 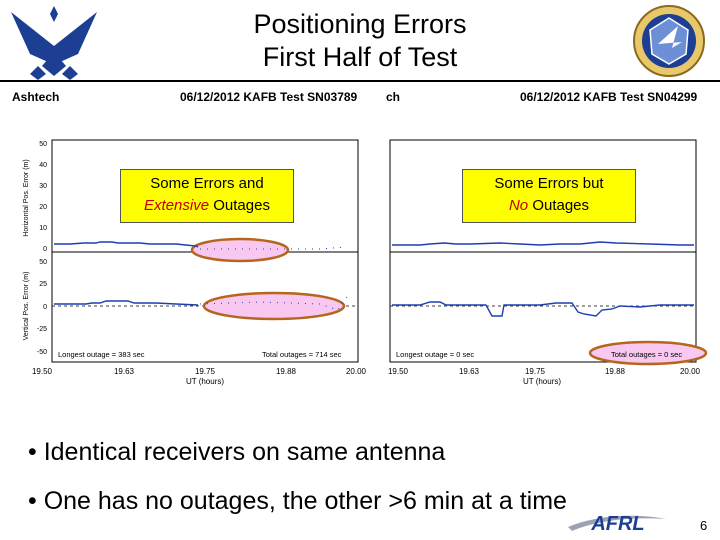 What do you see at coordinates (609, 97) in the screenshot?
I see `test-label-right: 06/12/2012 KAFB Test SN04299` at bounding box center [609, 97].